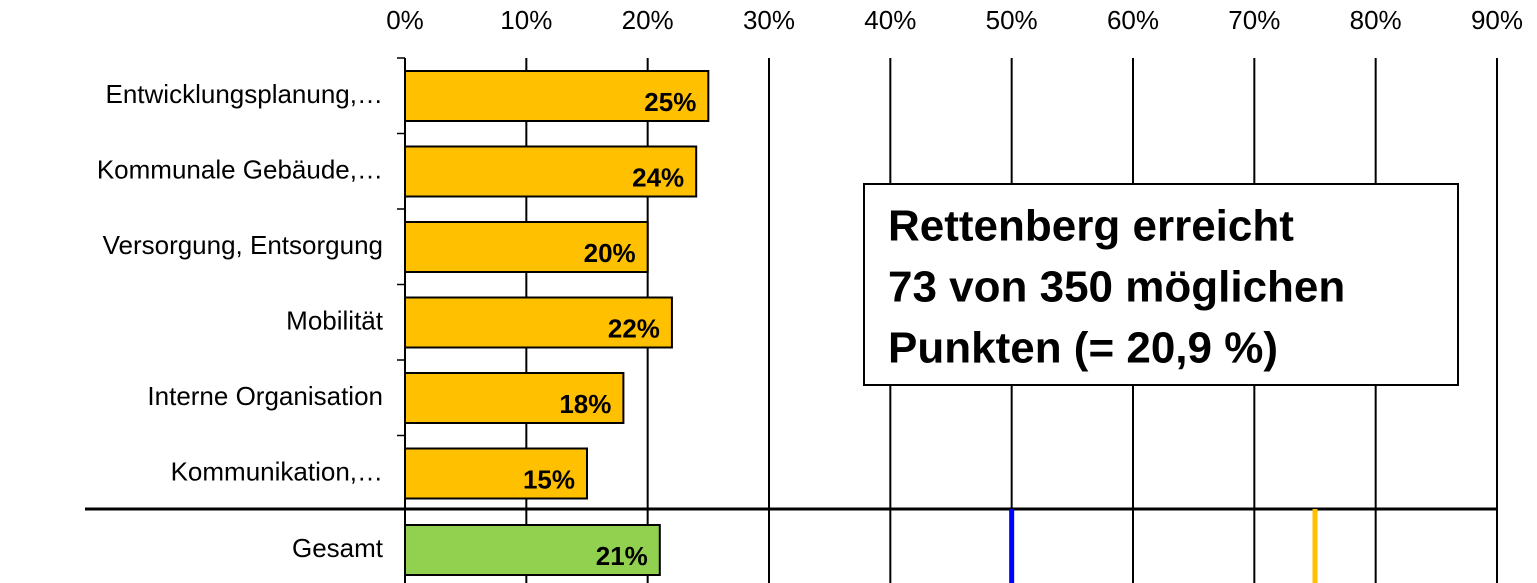  Describe the element at coordinates (1091, 226) in the screenshot. I see `annotation-text: Rettenberg erreicht` at that location.